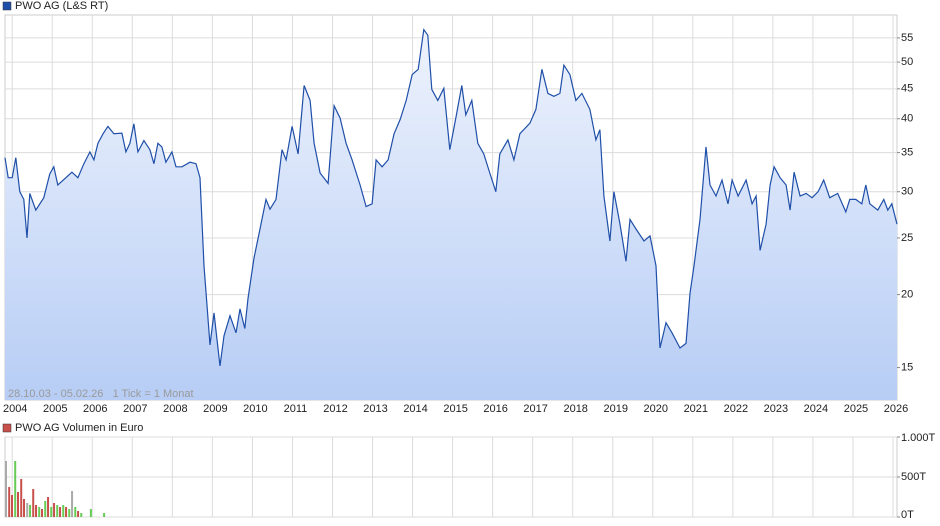 The image size is (940, 526). What do you see at coordinates (61, 6) in the screenshot?
I see `legend-label: PWO AG (L&S RT)` at bounding box center [61, 6].